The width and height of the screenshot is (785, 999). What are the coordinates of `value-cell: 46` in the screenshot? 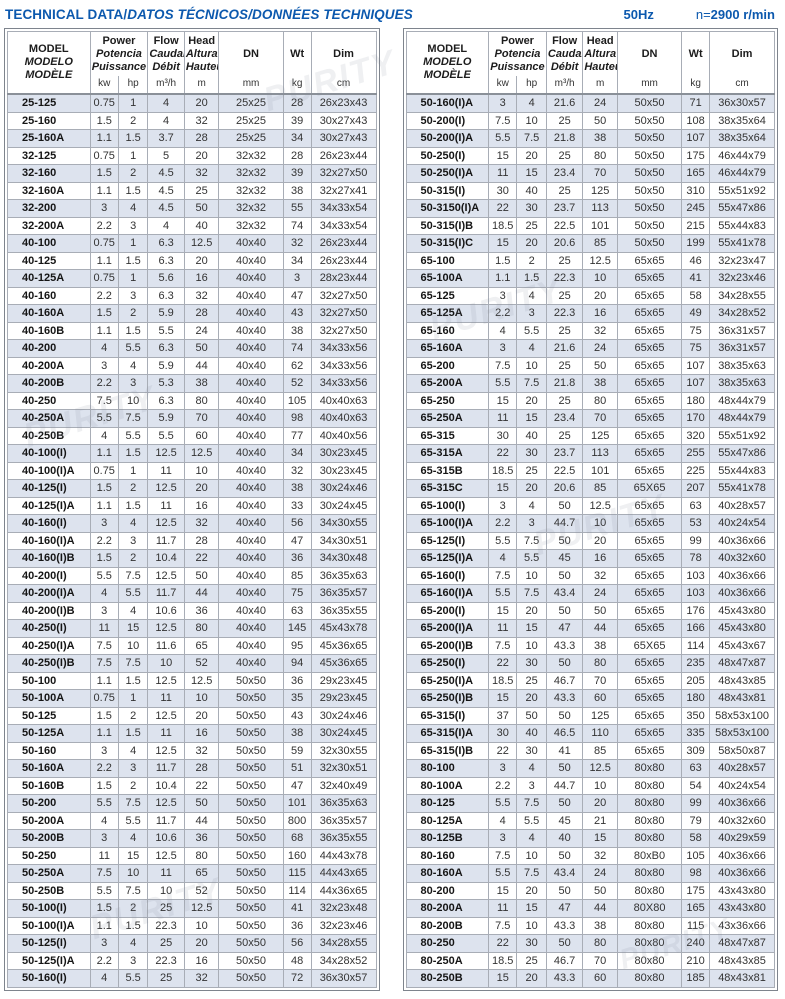 It's located at (696, 260).